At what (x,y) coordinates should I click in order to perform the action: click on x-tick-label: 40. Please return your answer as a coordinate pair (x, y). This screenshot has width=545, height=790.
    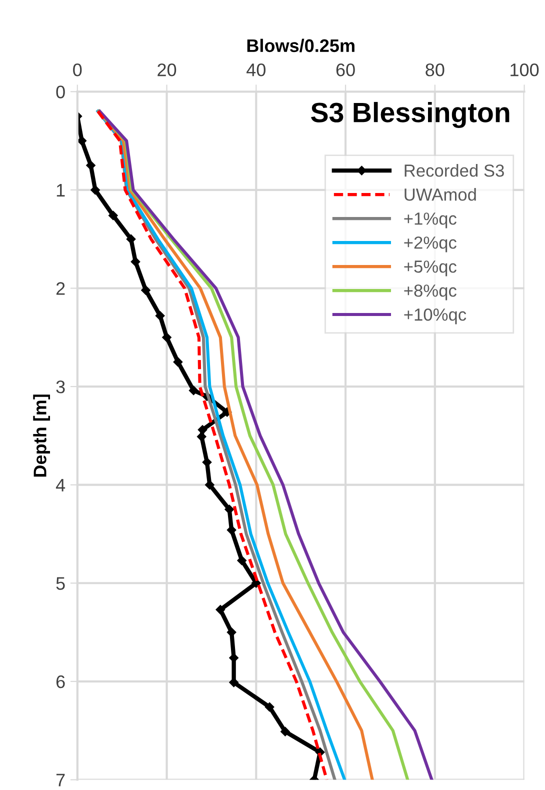
    Looking at the image, I should click on (256, 69).